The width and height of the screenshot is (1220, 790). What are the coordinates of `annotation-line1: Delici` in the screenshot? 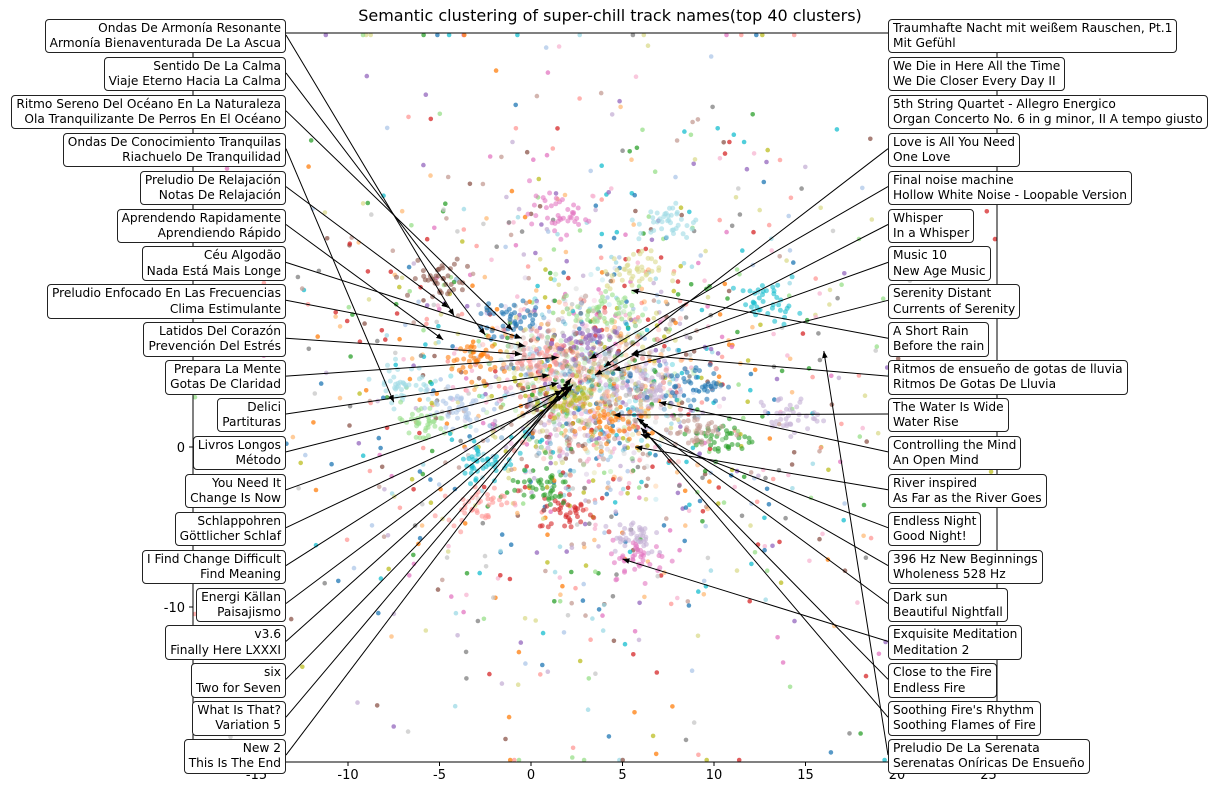 It's located at (264, 407).